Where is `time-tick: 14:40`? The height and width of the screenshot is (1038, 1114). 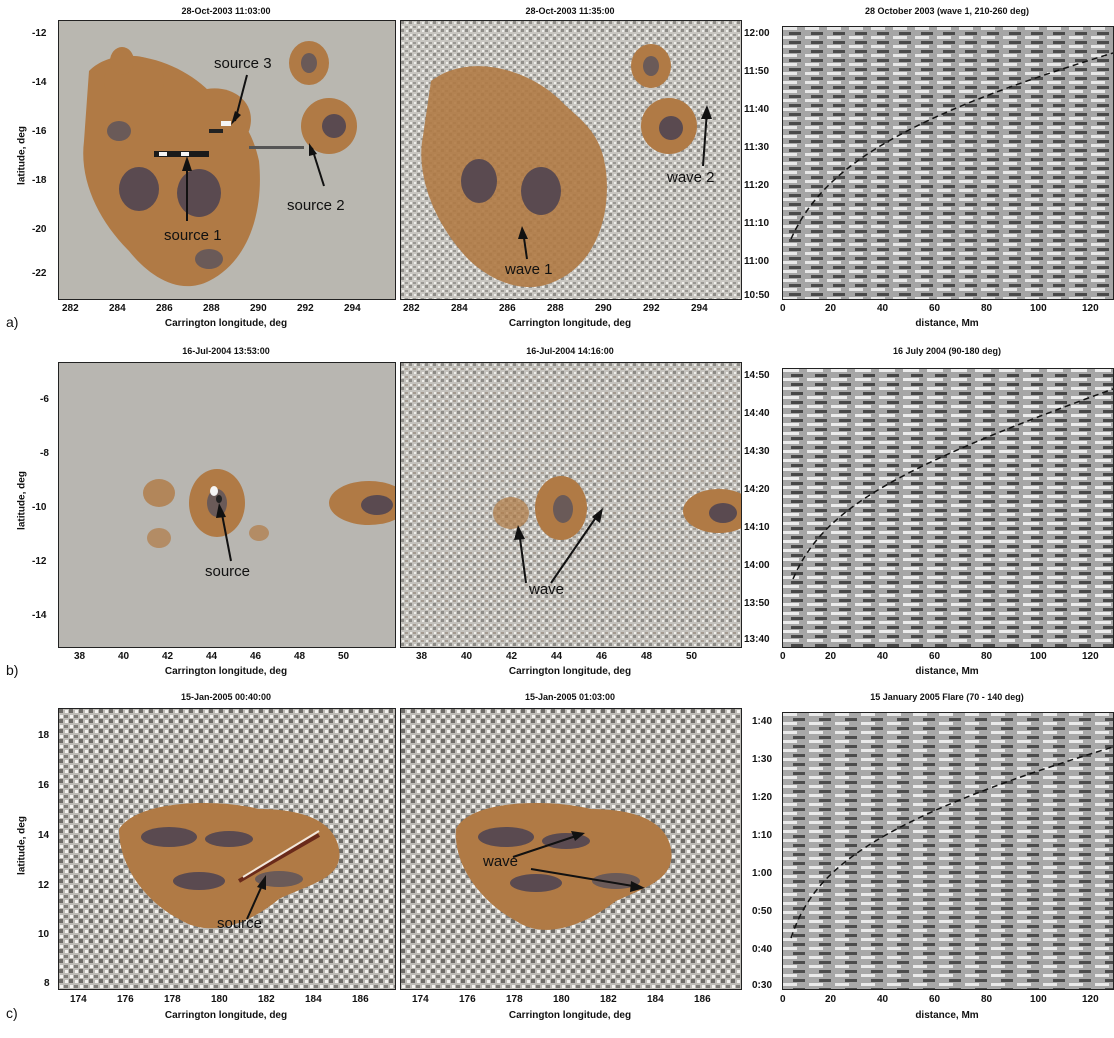 time-tick: 14:40 is located at coordinates (757, 413).